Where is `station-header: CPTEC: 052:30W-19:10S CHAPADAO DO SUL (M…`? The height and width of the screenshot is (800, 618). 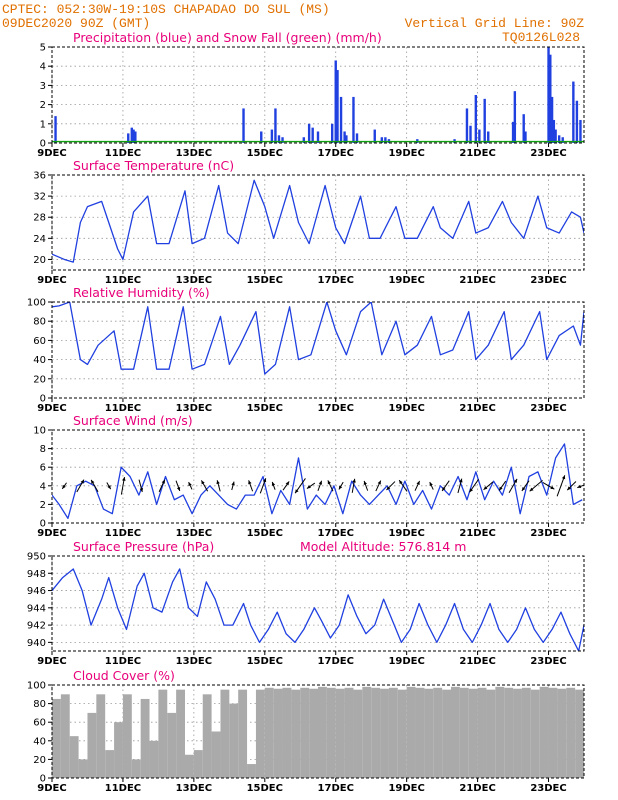 station-header: CPTEC: 052:30W-19:10S CHAPADAO DO SUL (M… is located at coordinates (166, 9).